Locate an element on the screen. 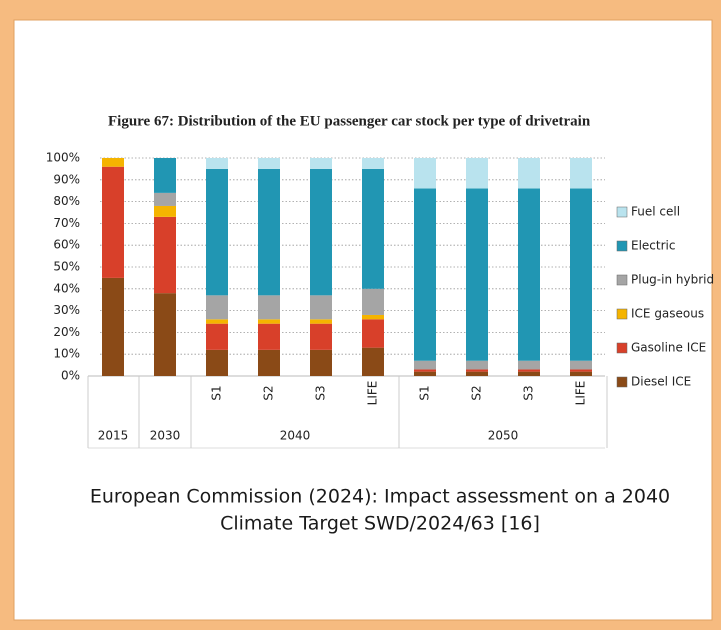 The height and width of the screenshot is (630, 721). y-tick-label: 10% is located at coordinates (66, 354).